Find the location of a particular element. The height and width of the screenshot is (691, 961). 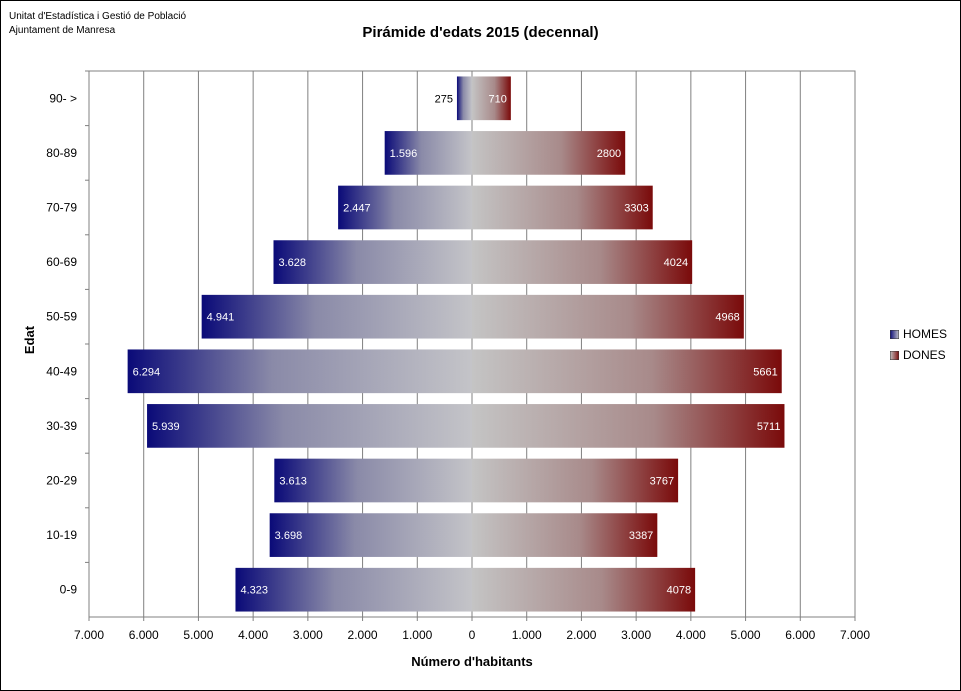

data-label-homes: 4.323 is located at coordinates (254, 591).